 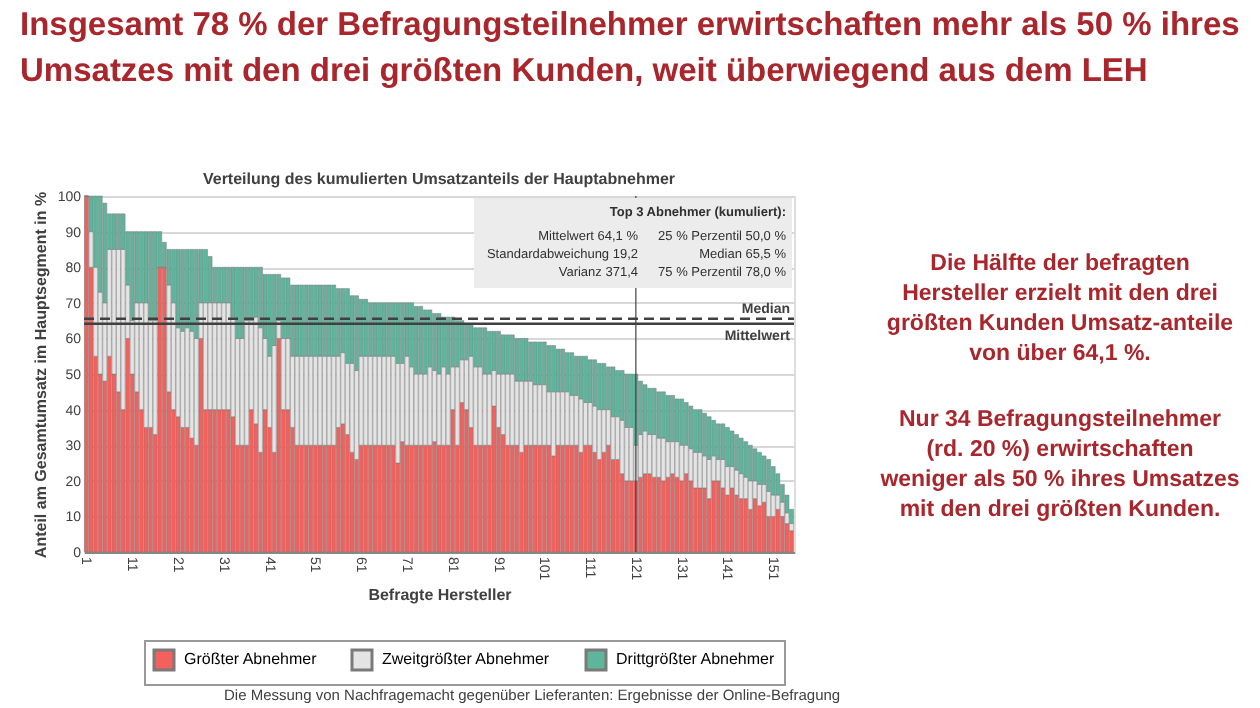 I want to click on text: Nur 34 Befragungsteilnehmer (rd. 20 %) erwirtschaften weniger als 50 % ihres Umsatzes mit den drei größten Kunden., so click(x=1059, y=465).